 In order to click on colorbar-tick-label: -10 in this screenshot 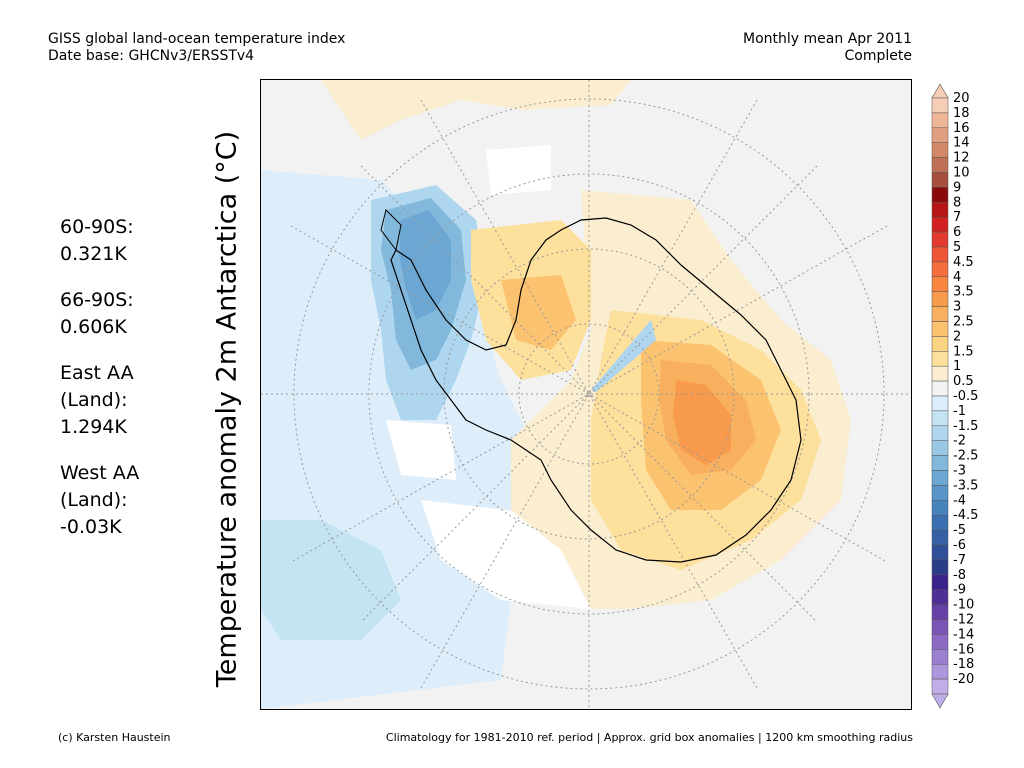, I will do `click(963, 605)`.